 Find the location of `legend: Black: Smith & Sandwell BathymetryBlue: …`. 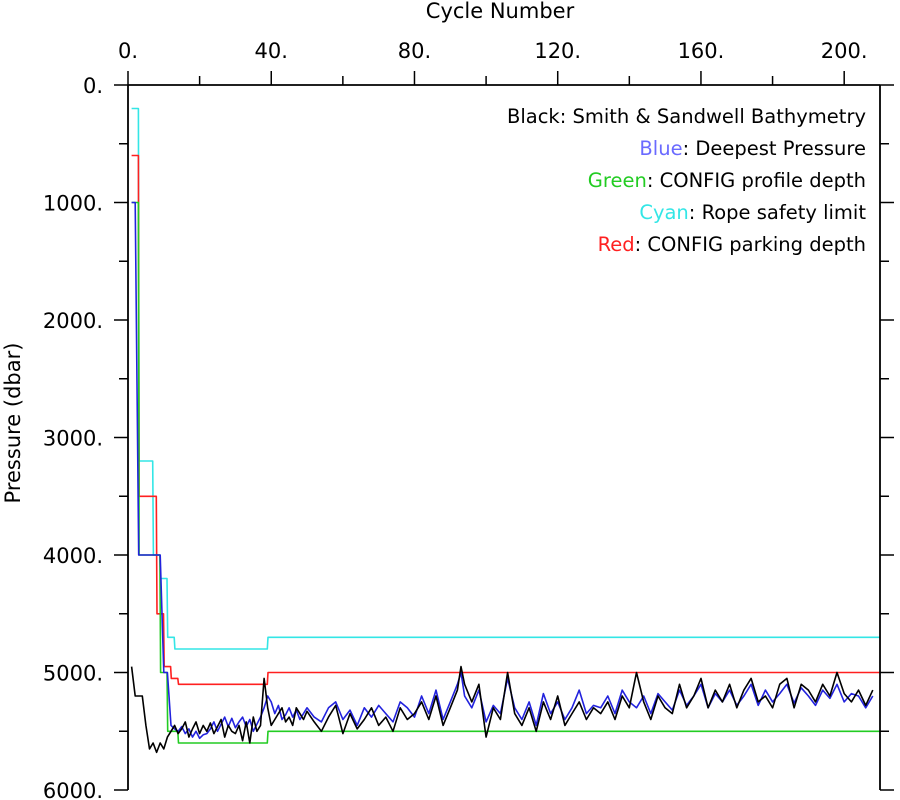

legend: Black: Smith & Sandwell BathymetryBlue: … is located at coordinates (686, 180).